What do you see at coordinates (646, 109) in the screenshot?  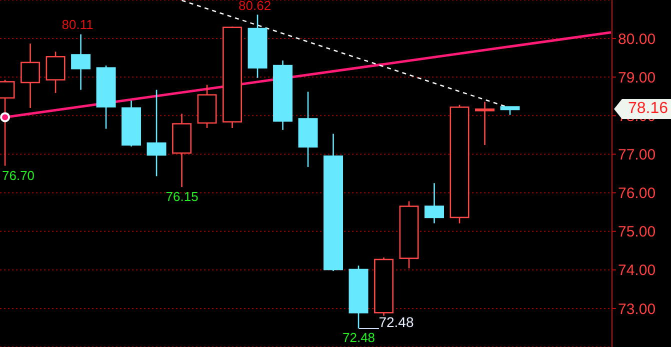 I see `text: 78.16` at bounding box center [646, 109].